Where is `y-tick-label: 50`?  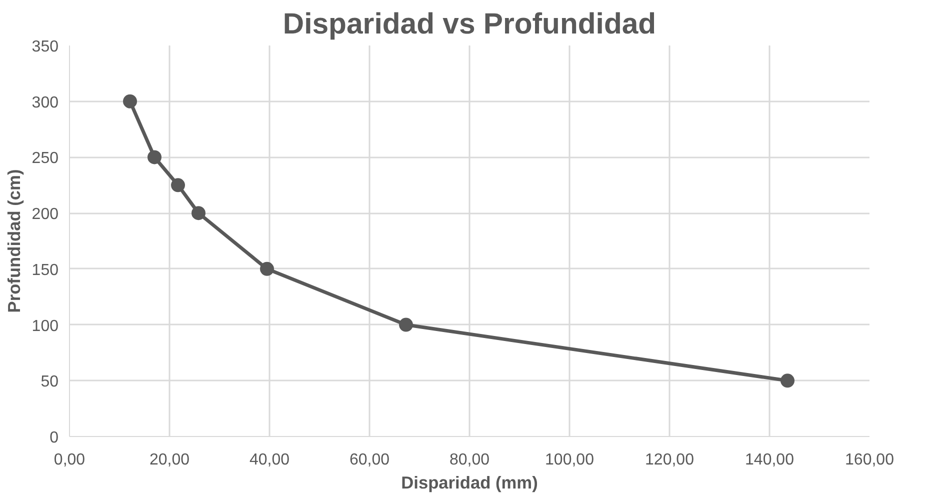 y-tick-label: 50 is located at coordinates (49, 382).